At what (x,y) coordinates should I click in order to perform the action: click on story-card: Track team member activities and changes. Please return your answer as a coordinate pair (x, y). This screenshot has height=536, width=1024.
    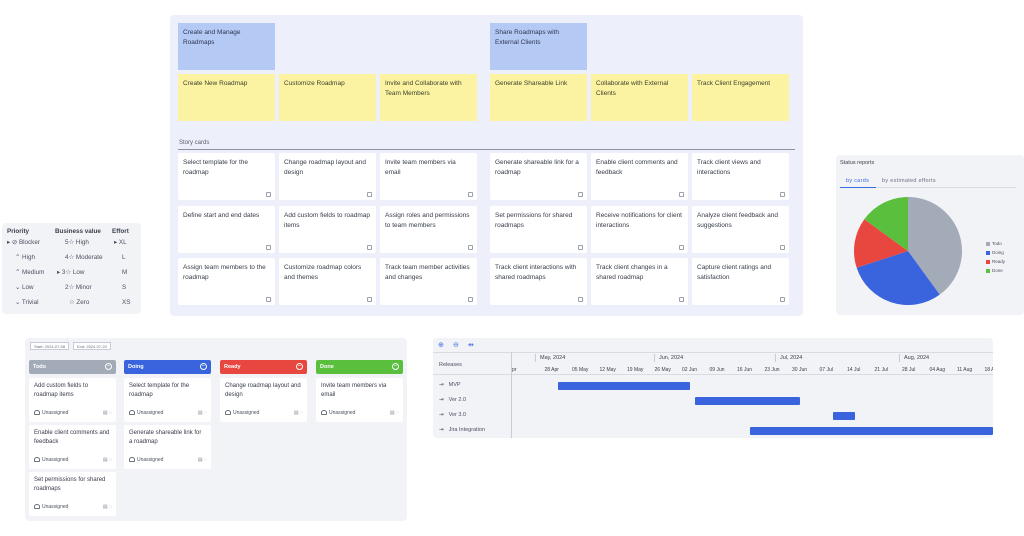
    Looking at the image, I should click on (428, 281).